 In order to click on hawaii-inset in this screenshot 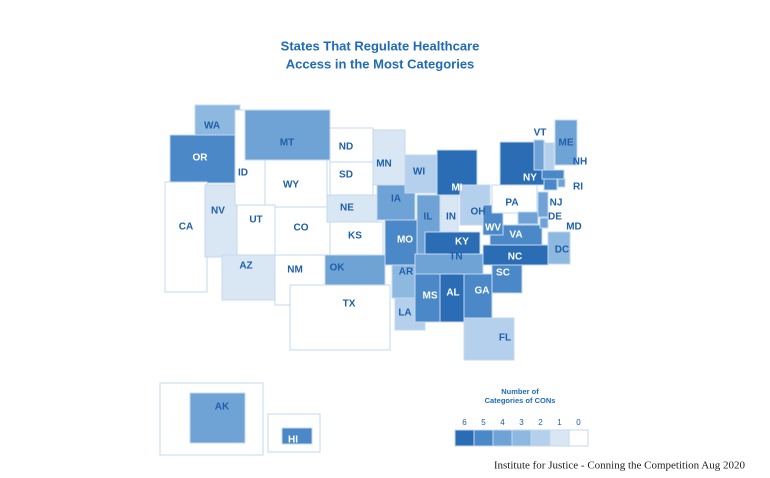, I will do `click(294, 433)`.